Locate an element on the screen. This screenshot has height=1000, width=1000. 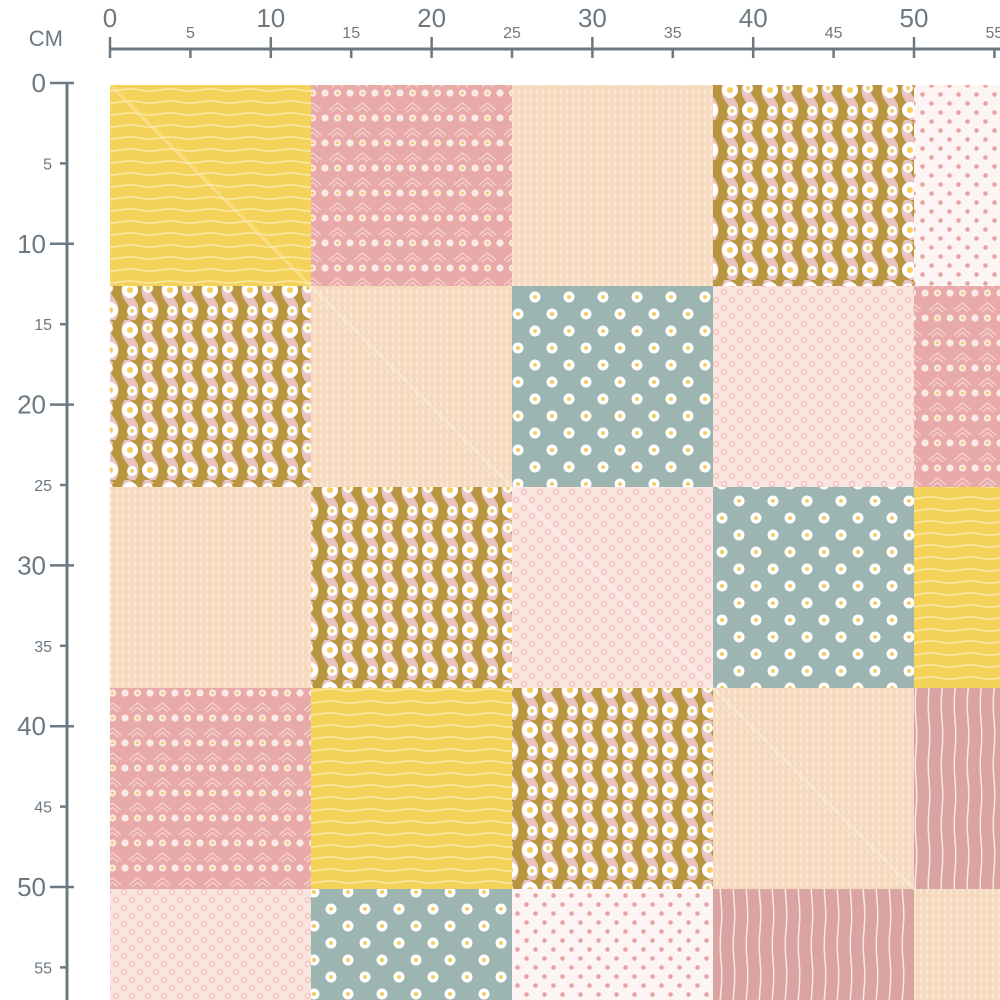
ruler-top-label: 50 is located at coordinates (914, 18).